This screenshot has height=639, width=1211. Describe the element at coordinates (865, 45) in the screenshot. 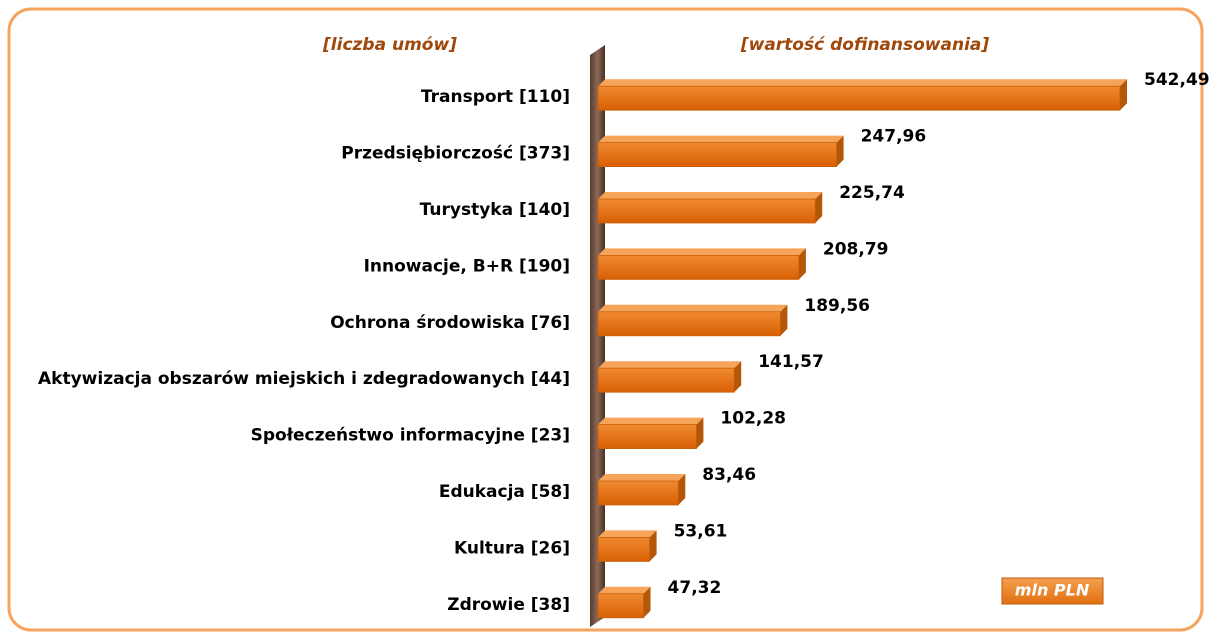

I see `right-header: [wartość dofinansowania]` at that location.